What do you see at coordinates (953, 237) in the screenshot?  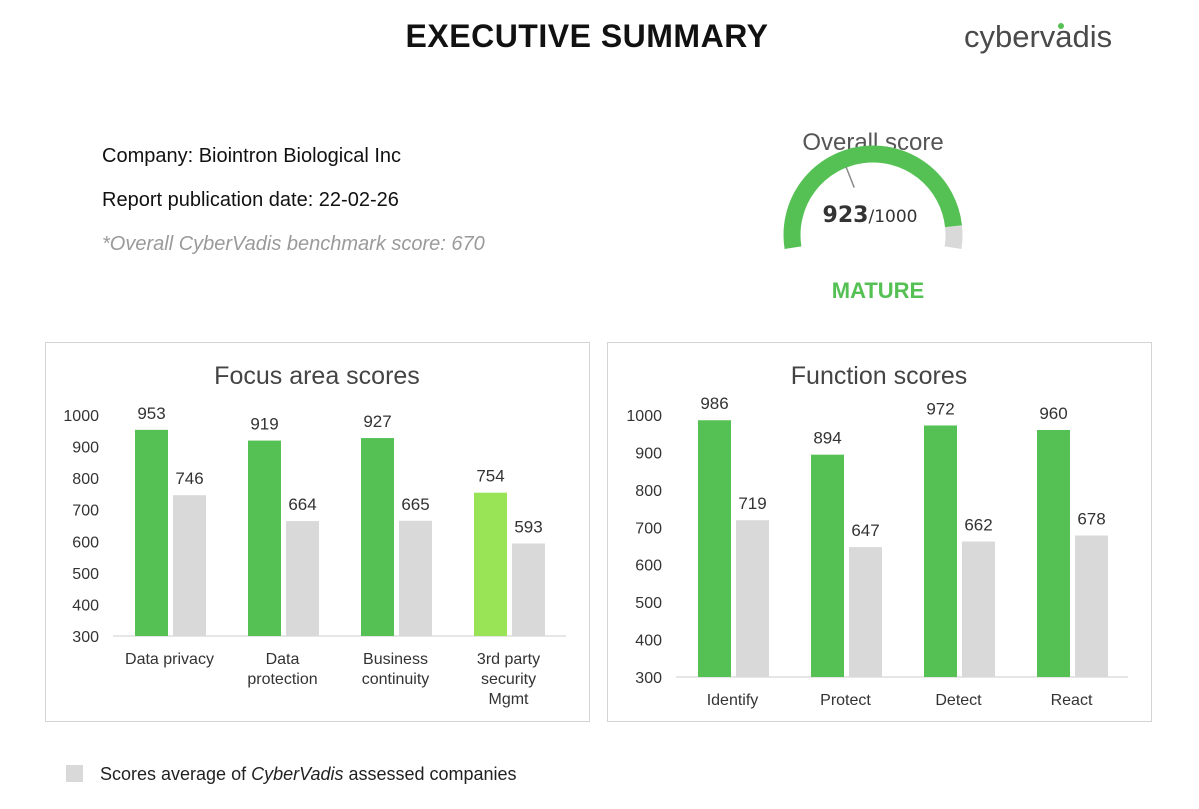 I see `gauge-track` at bounding box center [953, 237].